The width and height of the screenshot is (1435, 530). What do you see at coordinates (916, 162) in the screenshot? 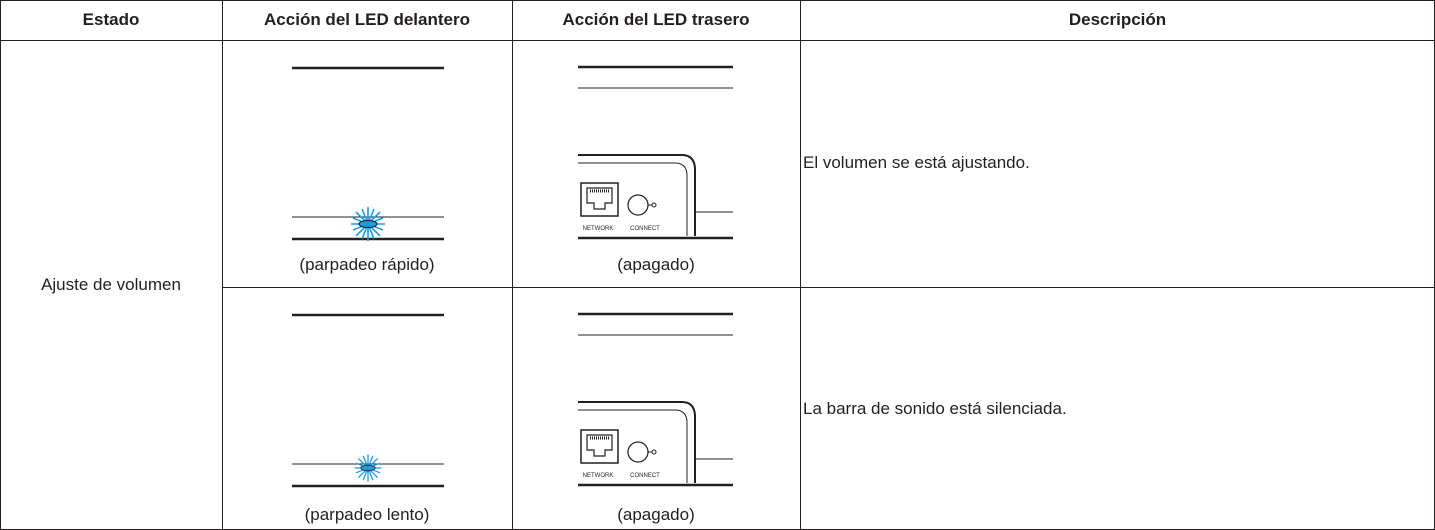
I see `description: El volumen se está ajustando.` at bounding box center [916, 162].